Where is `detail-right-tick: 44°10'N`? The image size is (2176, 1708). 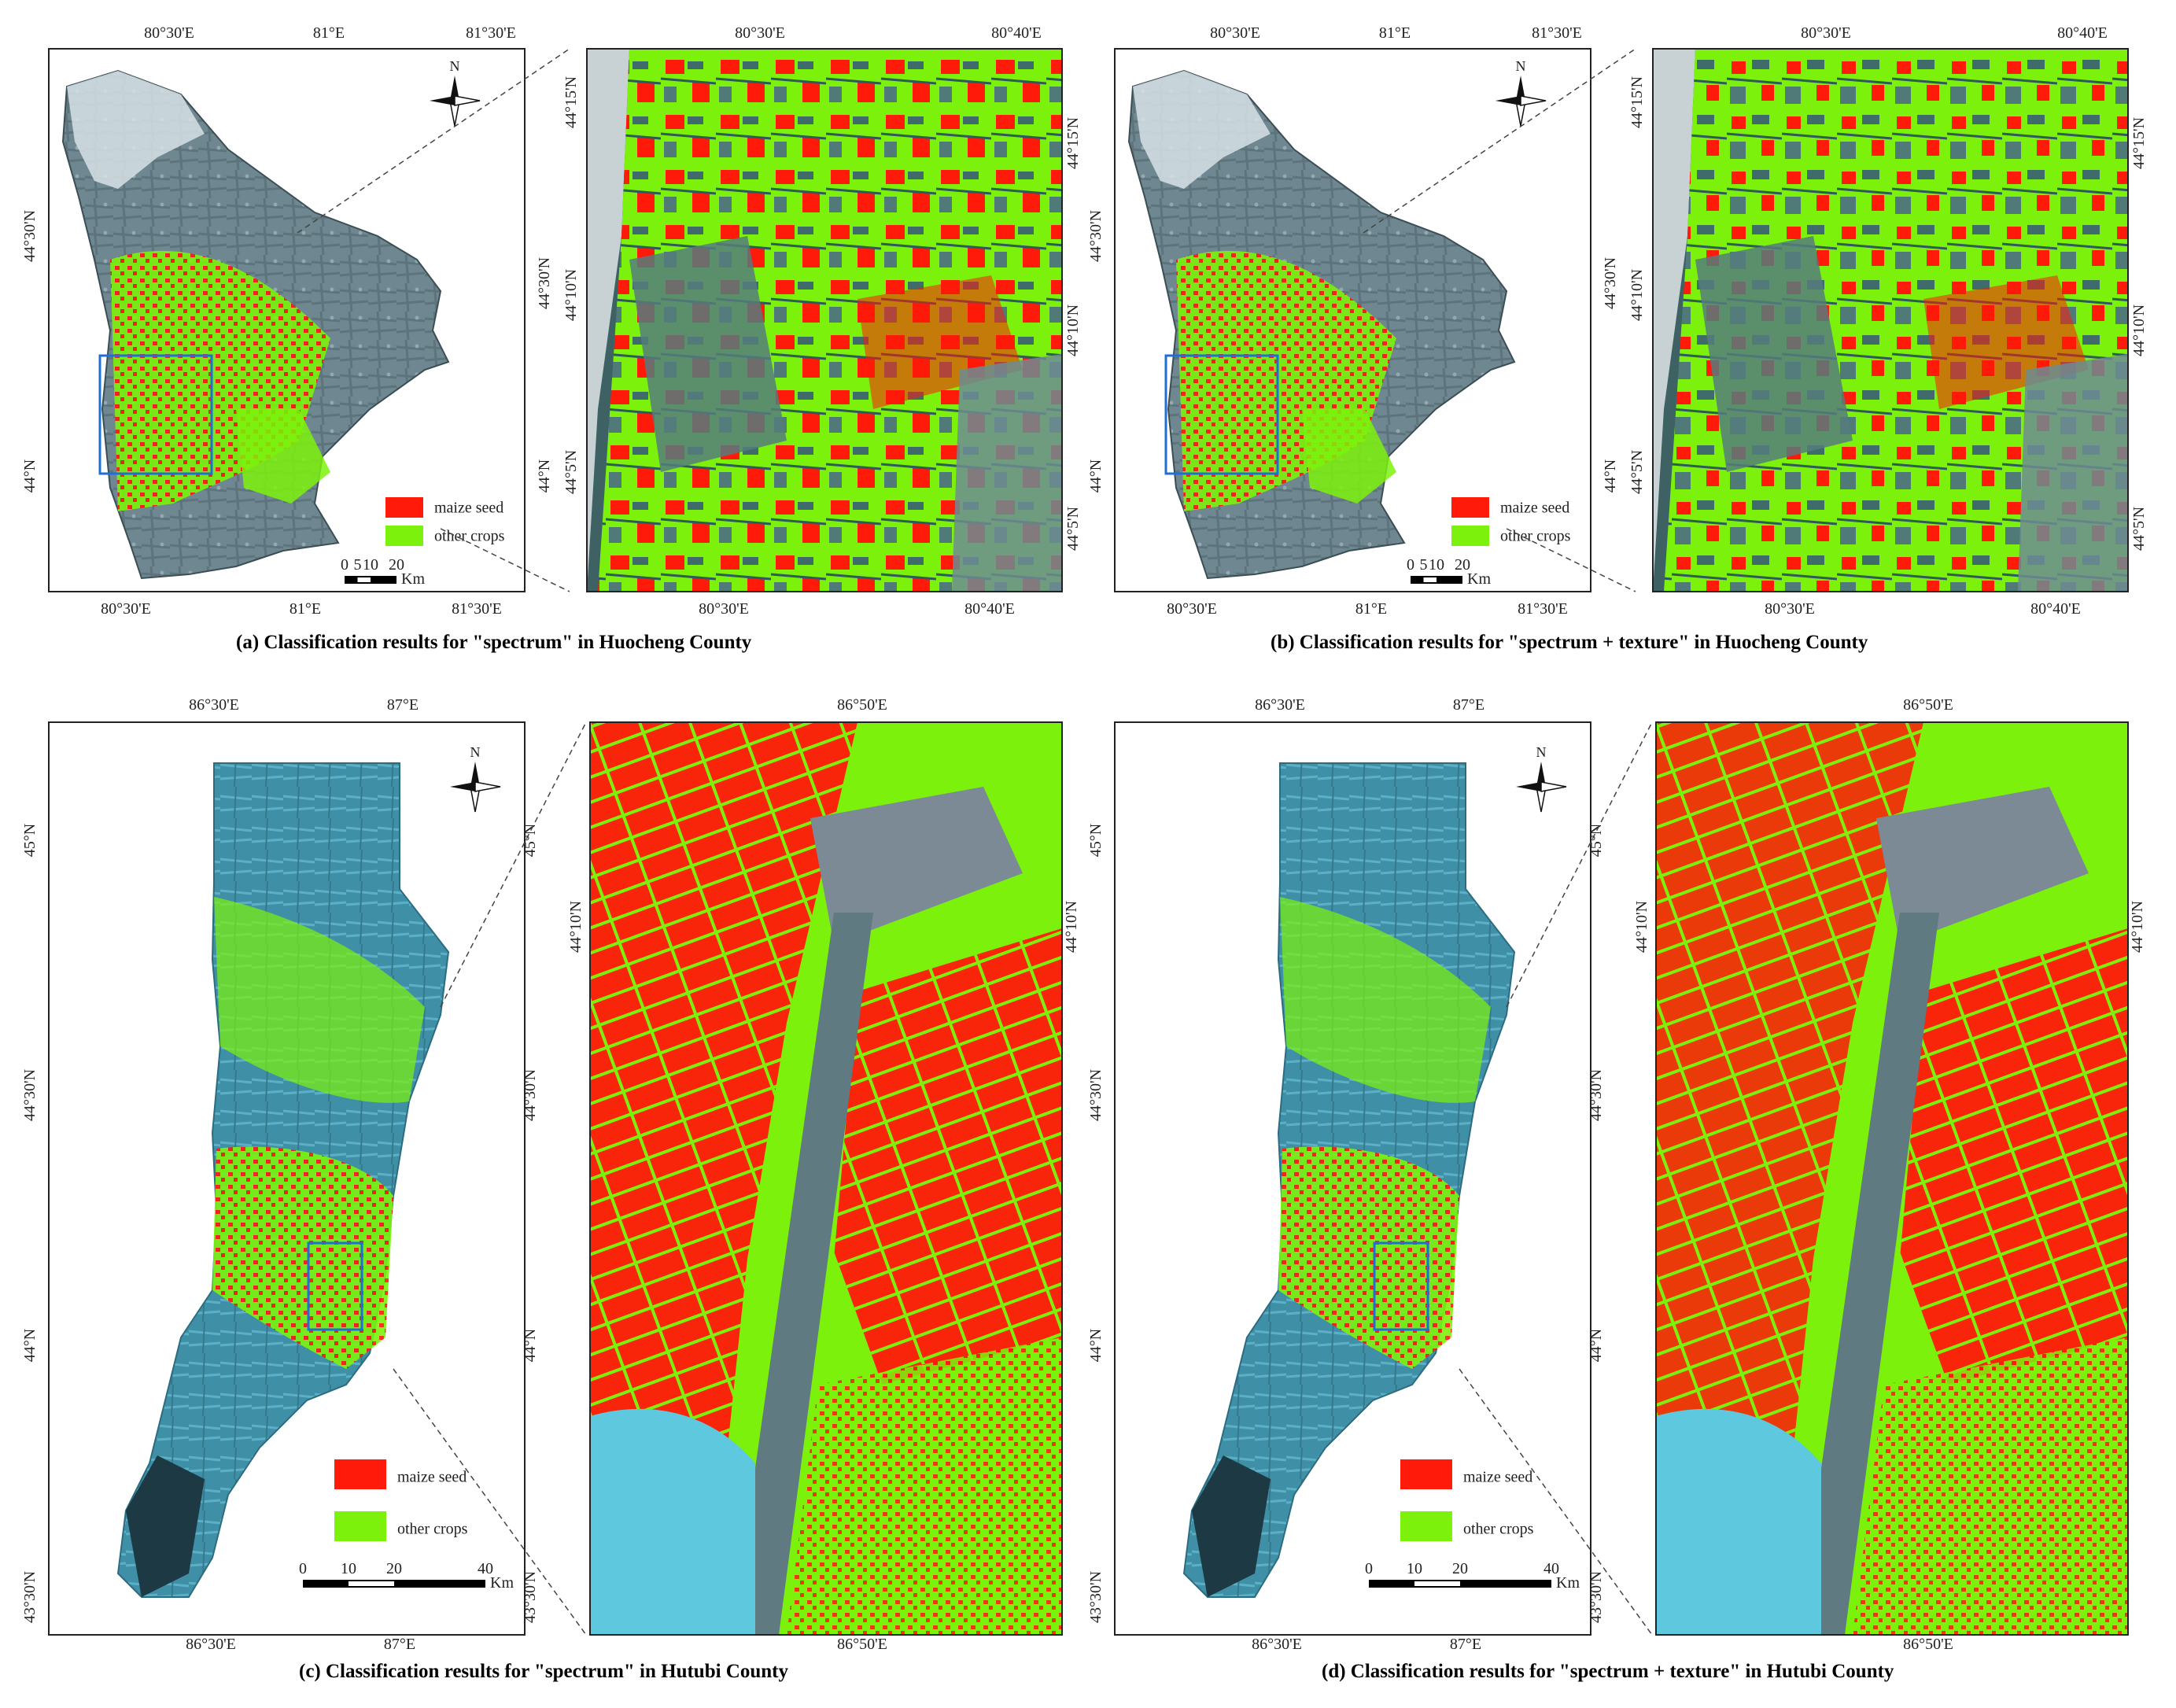 detail-right-tick: 44°10'N is located at coordinates (2137, 927).